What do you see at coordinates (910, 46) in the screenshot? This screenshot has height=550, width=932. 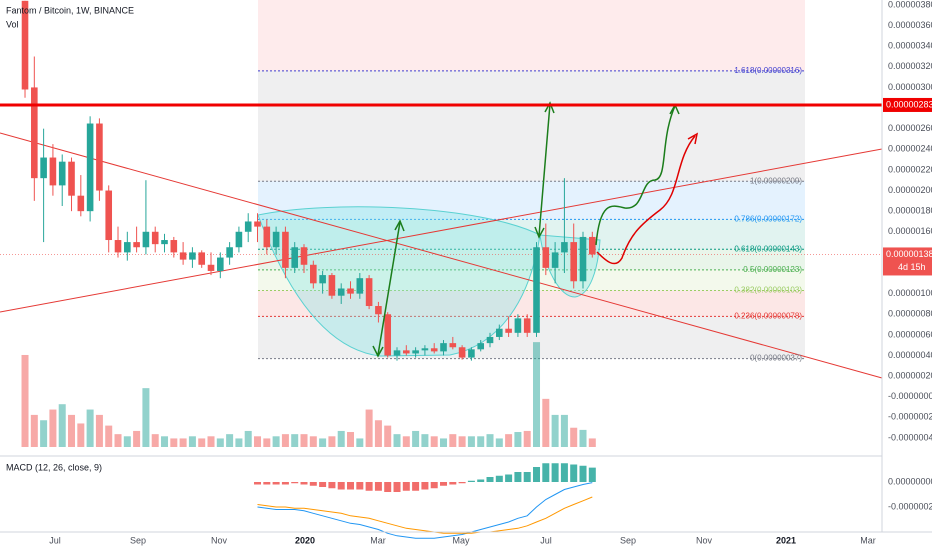 I see `y-tick-label: 0.00000340` at bounding box center [910, 46].